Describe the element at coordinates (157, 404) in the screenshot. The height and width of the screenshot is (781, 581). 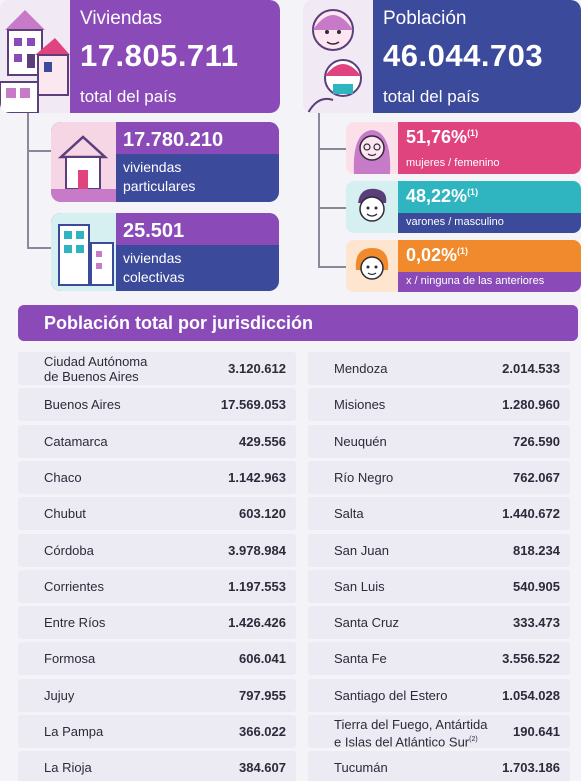
I see `table-row: Buenos Aires 17.569.053` at that location.